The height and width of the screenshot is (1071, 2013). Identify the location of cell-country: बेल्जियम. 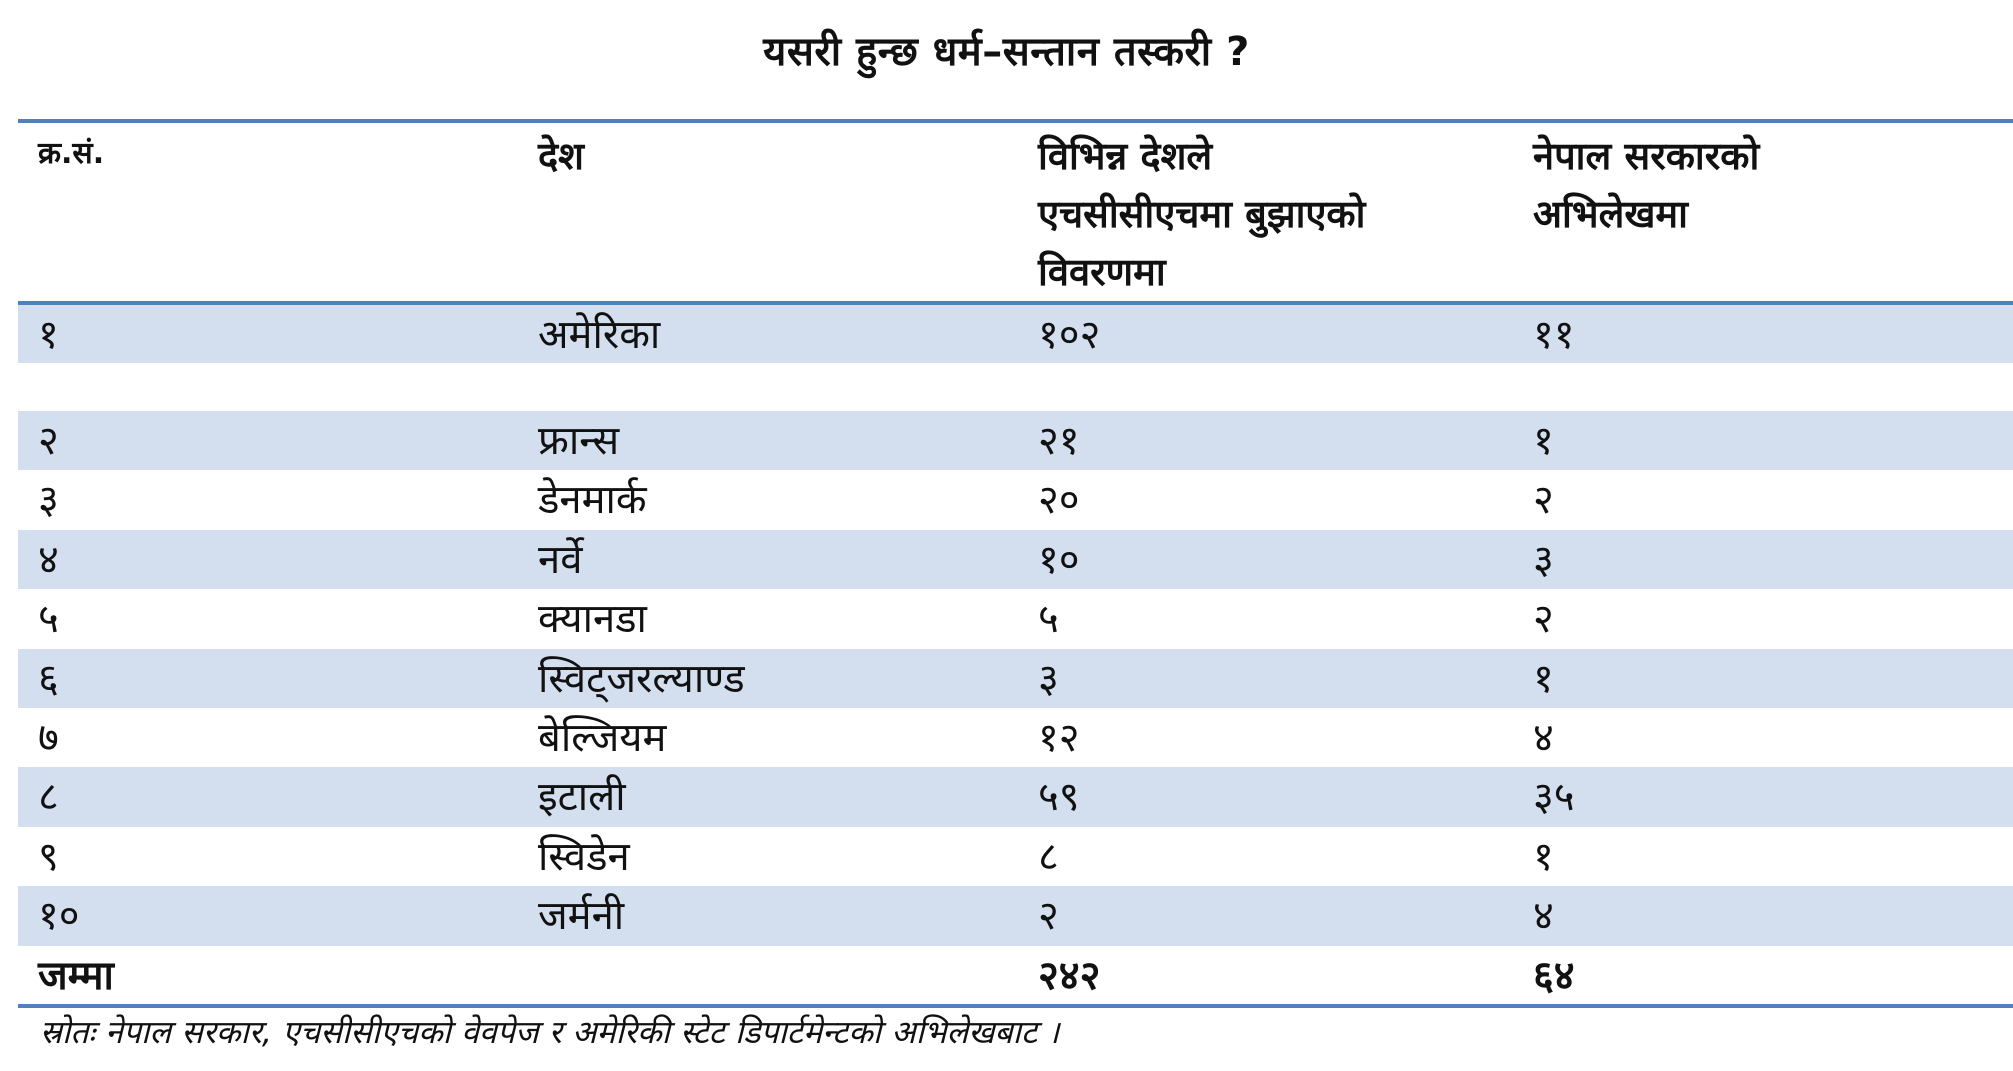
(602, 737).